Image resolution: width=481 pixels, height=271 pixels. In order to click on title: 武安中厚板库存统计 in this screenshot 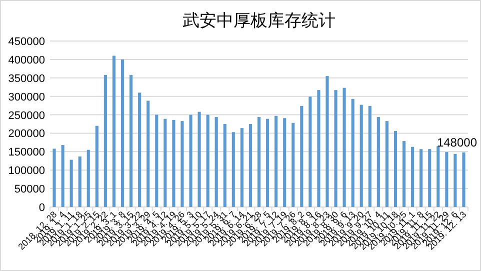, I will do `click(259, 20)`.